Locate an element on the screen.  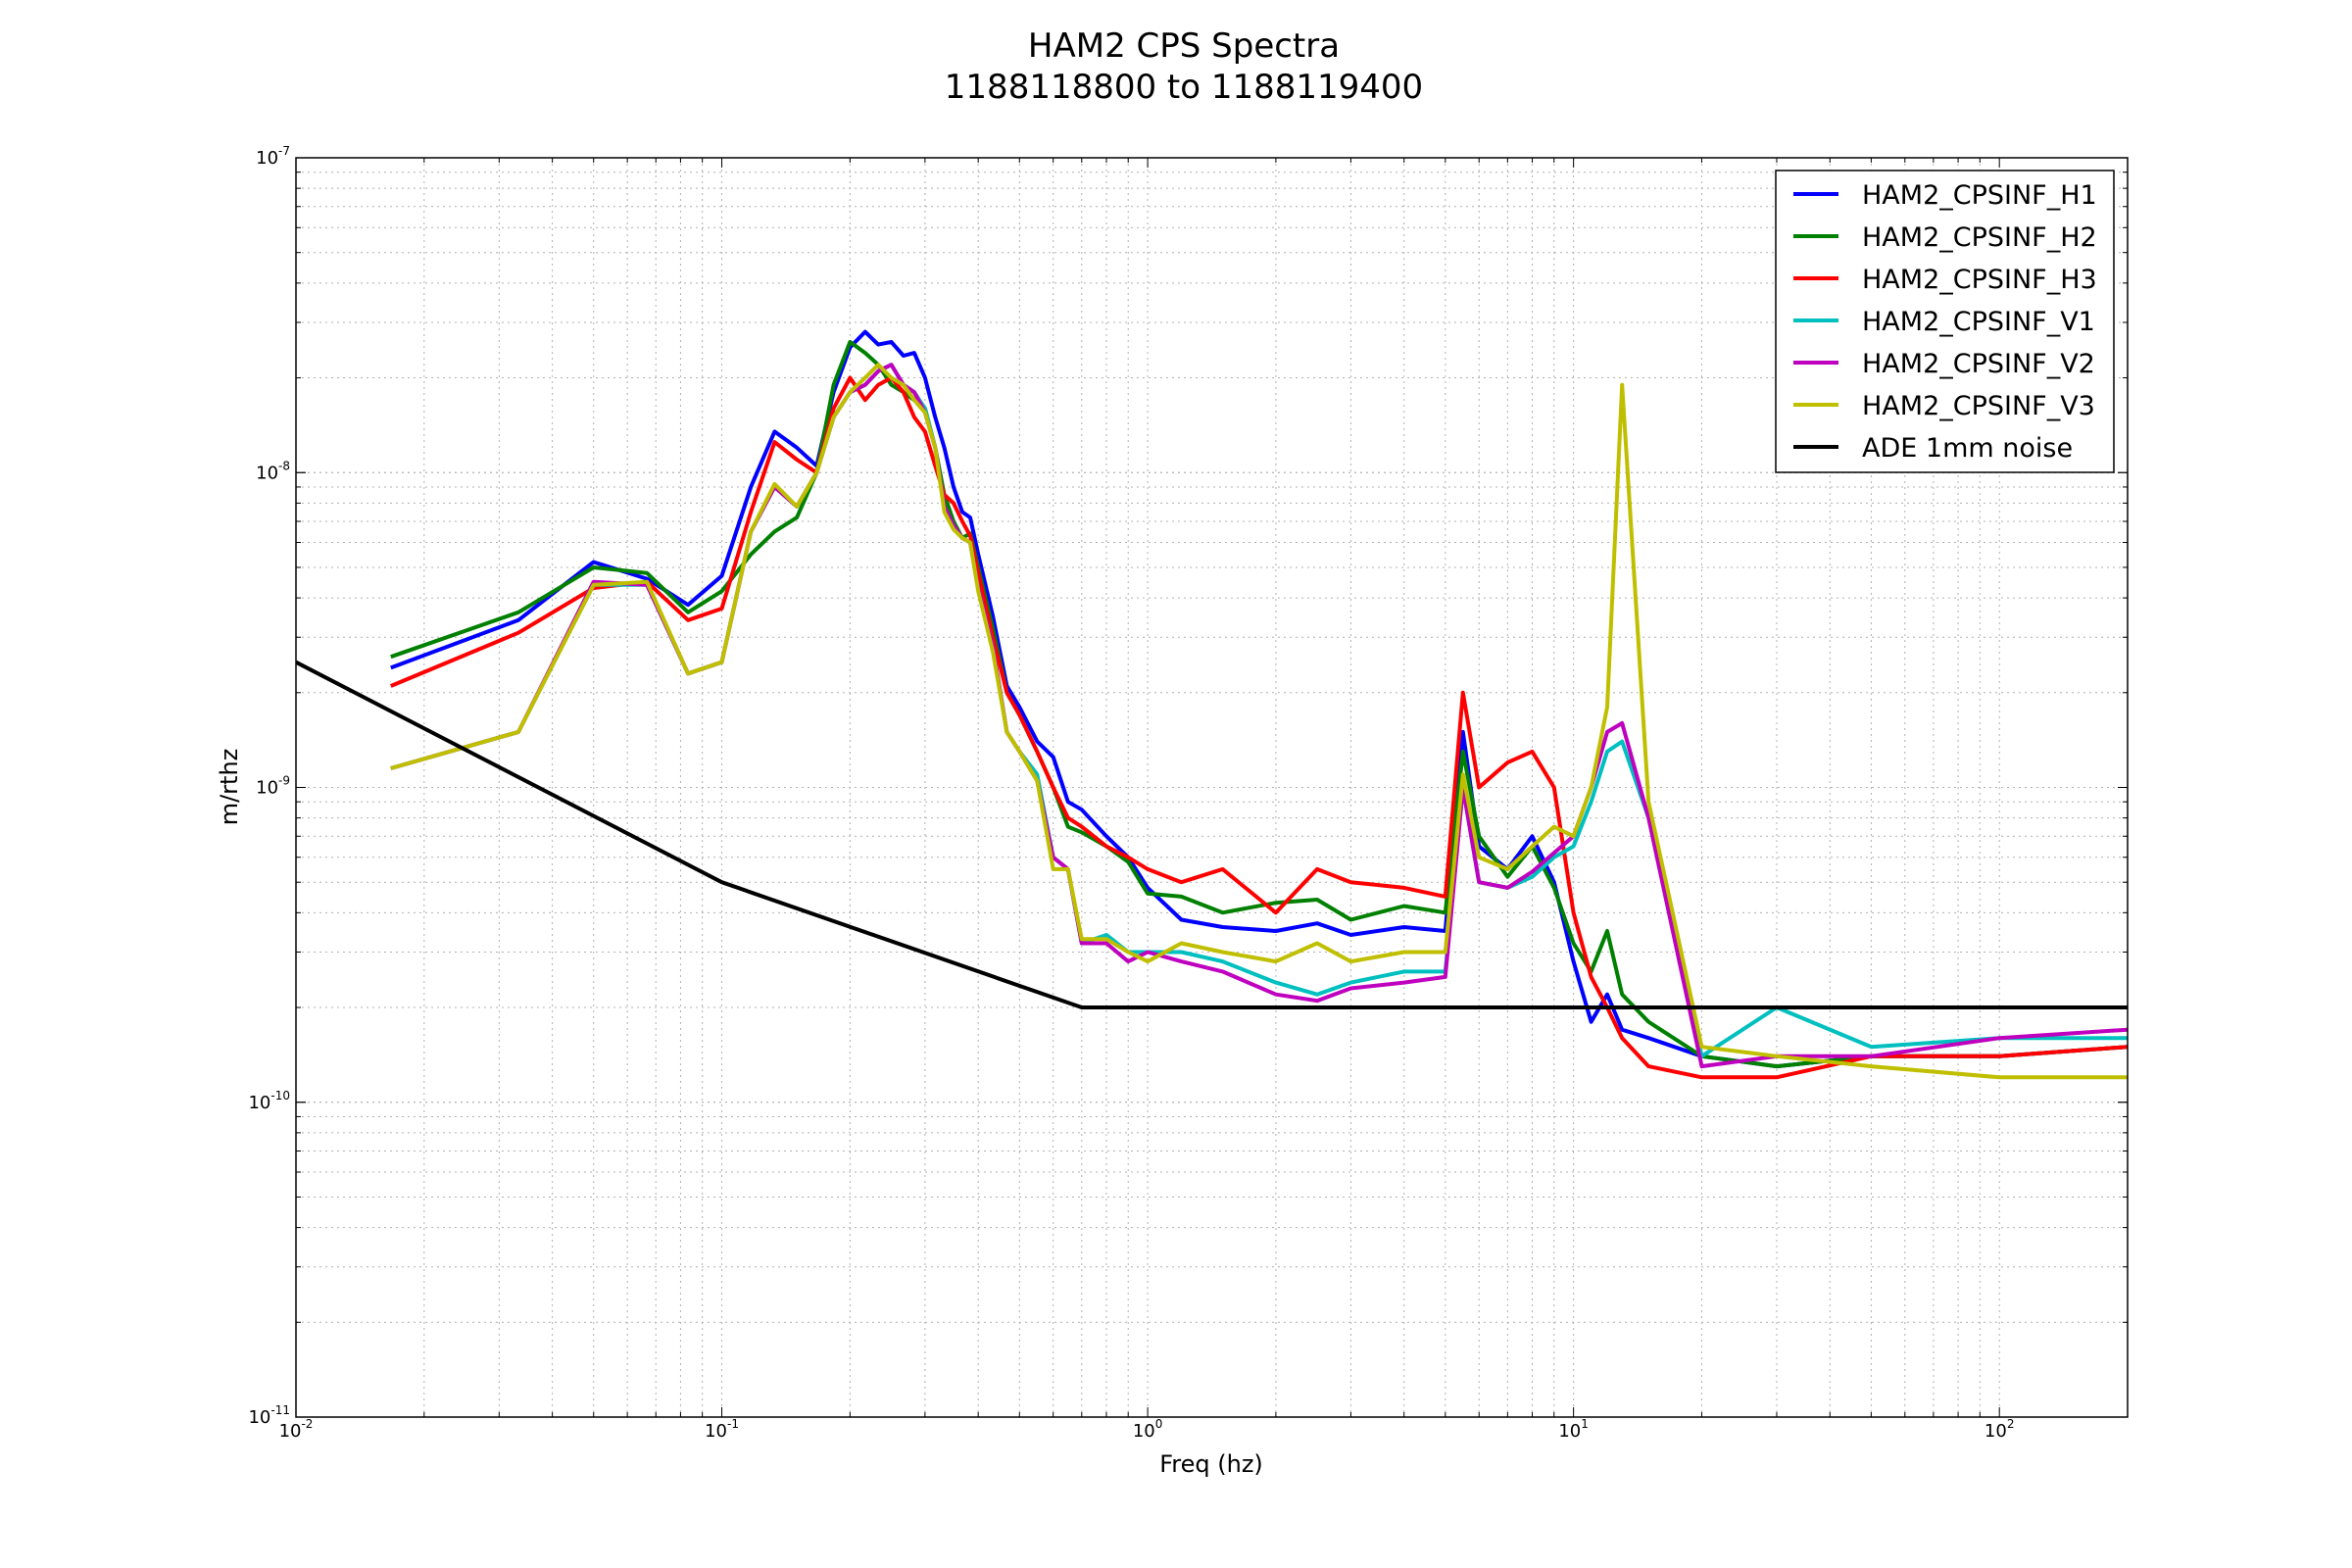
y-tick-label: 10⁻¹⁰ is located at coordinates (269, 1101).